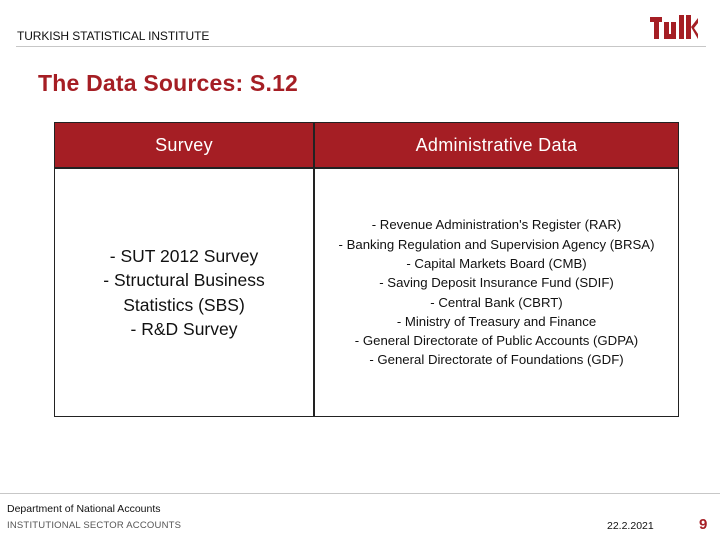  Describe the element at coordinates (168, 83) in the screenshot. I see `page-title: The Data Sources: S.12` at that location.